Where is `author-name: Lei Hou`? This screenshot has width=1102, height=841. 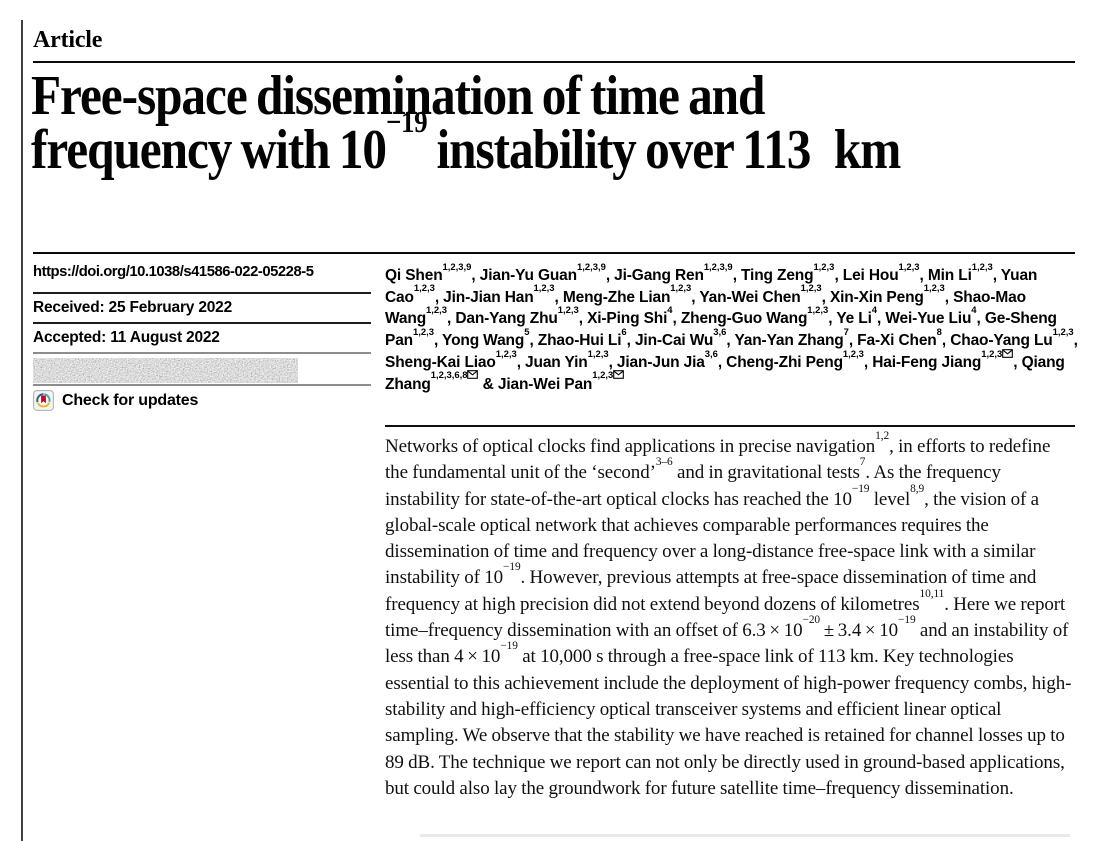 author-name: Lei Hou is located at coordinates (870, 275).